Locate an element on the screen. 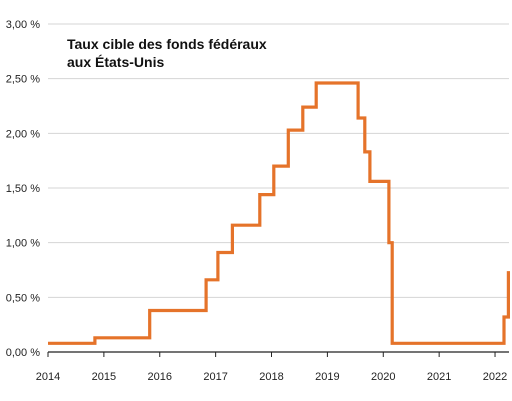 Image resolution: width=512 pixels, height=401 pixels. x-tick-label: 2015 is located at coordinates (104, 377).